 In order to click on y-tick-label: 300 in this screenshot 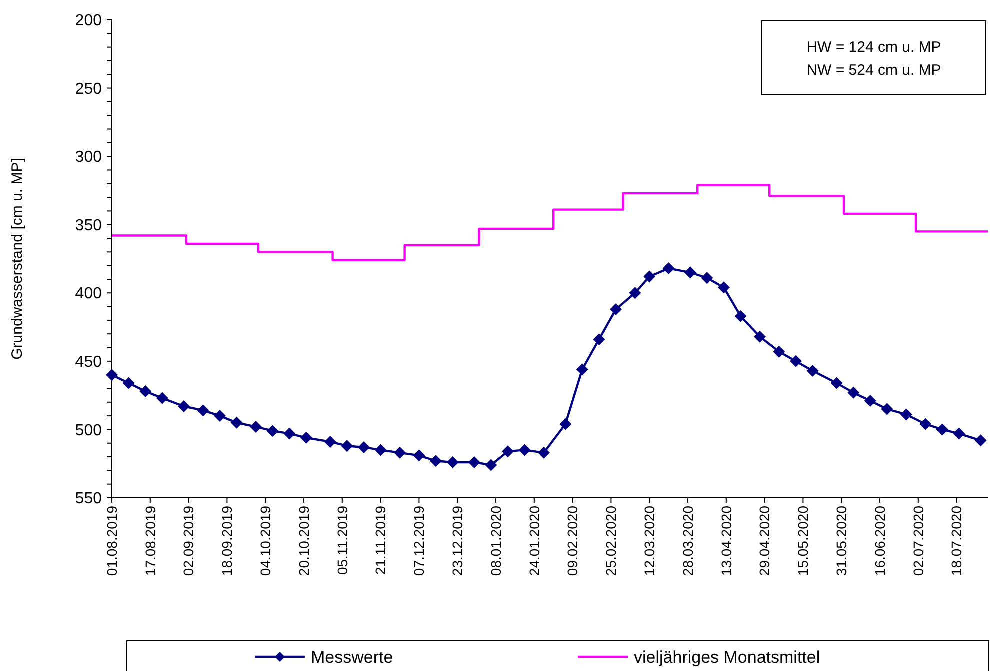, I will do `click(88, 157)`.